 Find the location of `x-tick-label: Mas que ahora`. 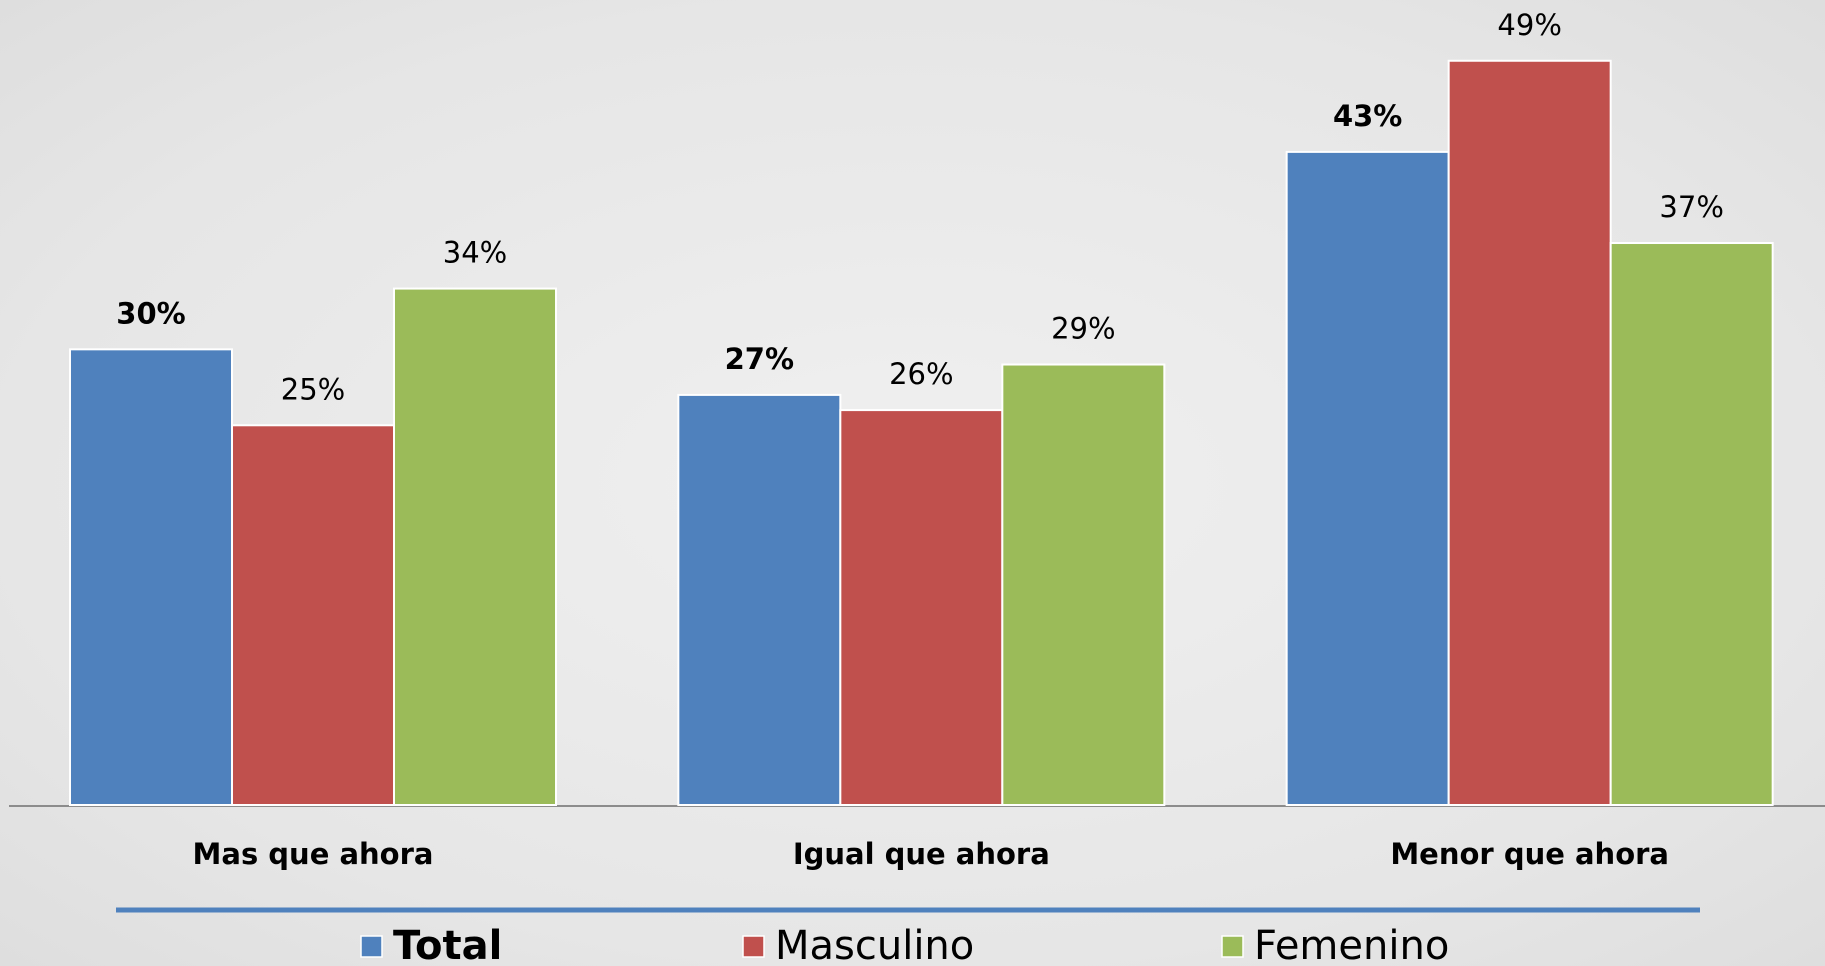

x-tick-label: Mas que ahora is located at coordinates (313, 854).